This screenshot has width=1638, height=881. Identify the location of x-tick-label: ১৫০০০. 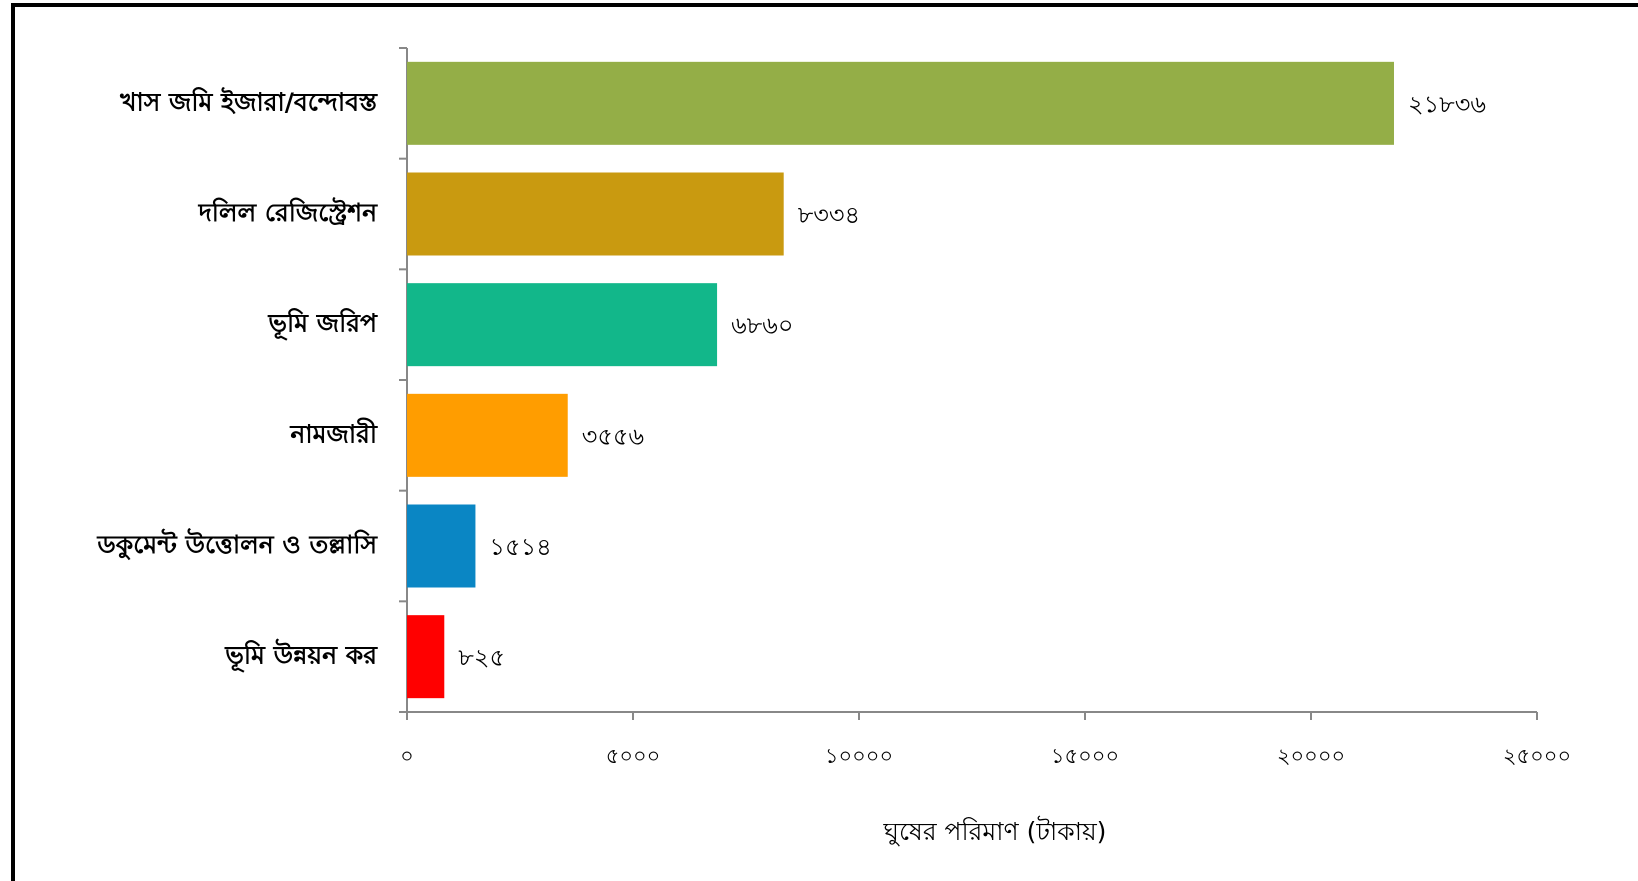
(1085, 756).